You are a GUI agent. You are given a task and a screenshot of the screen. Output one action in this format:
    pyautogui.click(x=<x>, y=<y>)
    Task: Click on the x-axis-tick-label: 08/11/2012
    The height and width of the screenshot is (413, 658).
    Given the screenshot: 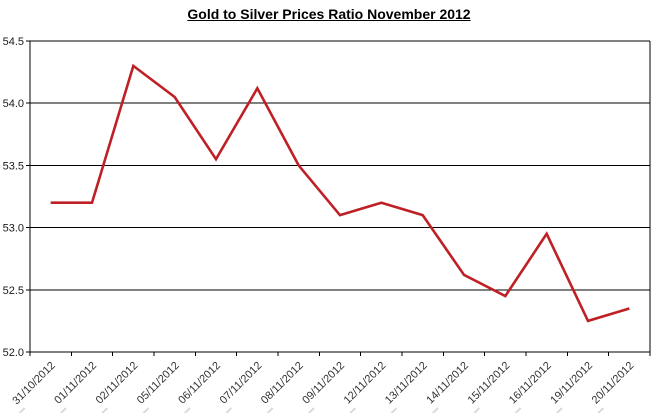 What is the action you would take?
    pyautogui.click(x=282, y=383)
    